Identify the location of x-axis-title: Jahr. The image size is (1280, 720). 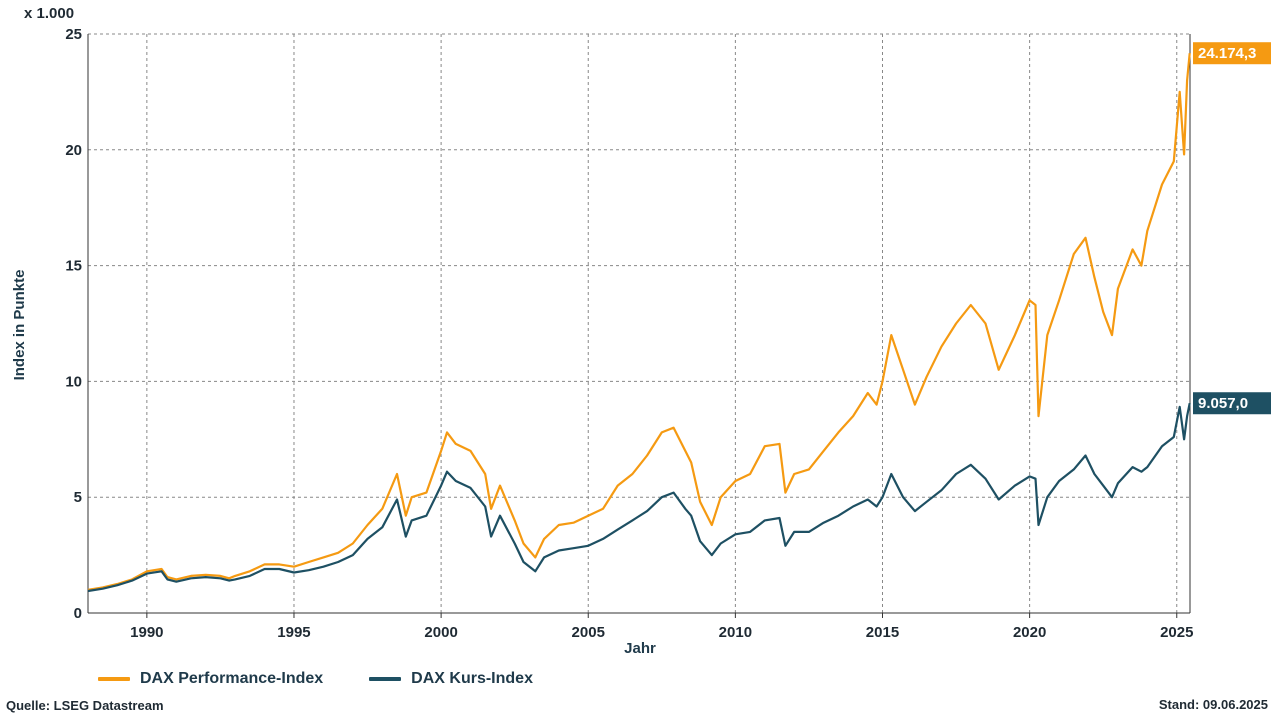
(640, 648).